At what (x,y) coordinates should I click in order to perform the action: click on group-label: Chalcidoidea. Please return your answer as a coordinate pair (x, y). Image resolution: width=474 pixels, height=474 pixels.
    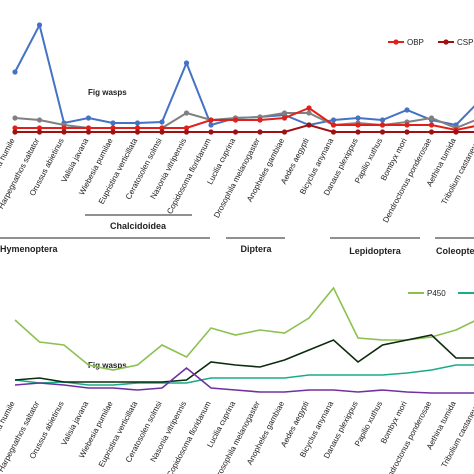
    Looking at the image, I should click on (138, 226).